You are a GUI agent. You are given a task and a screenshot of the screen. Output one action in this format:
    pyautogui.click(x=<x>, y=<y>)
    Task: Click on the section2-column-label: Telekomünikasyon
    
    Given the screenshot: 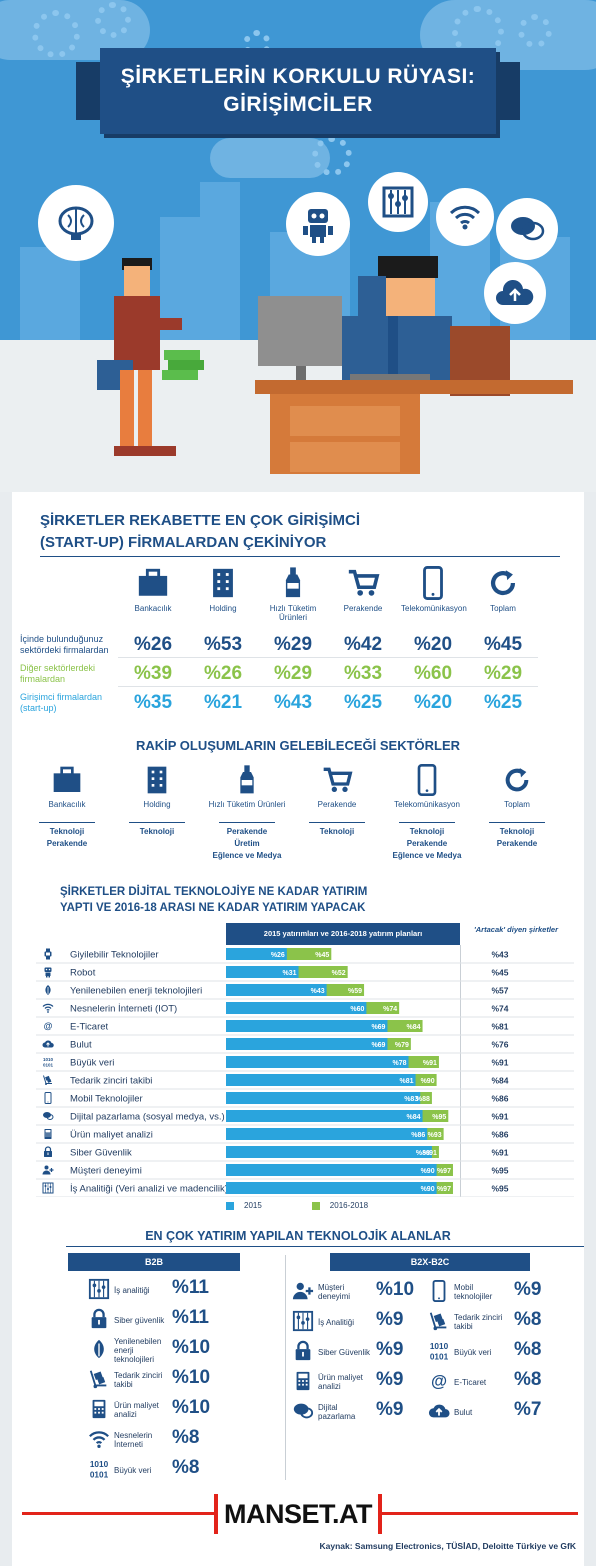 What is the action you would take?
    pyautogui.click(x=427, y=804)
    